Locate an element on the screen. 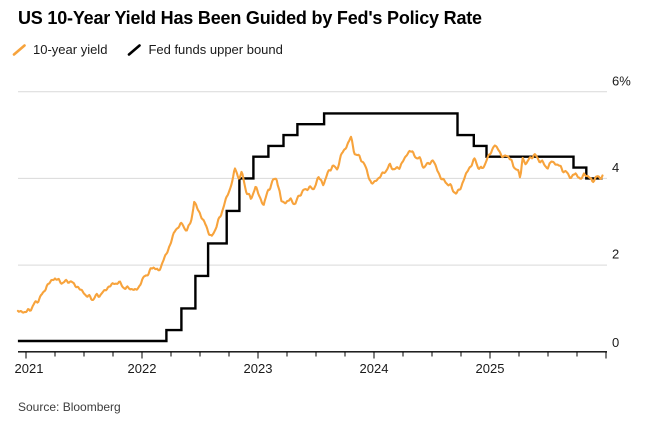 The width and height of the screenshot is (648, 434). legend-item-10-year-yield: 10-year yield is located at coordinates (59, 49).